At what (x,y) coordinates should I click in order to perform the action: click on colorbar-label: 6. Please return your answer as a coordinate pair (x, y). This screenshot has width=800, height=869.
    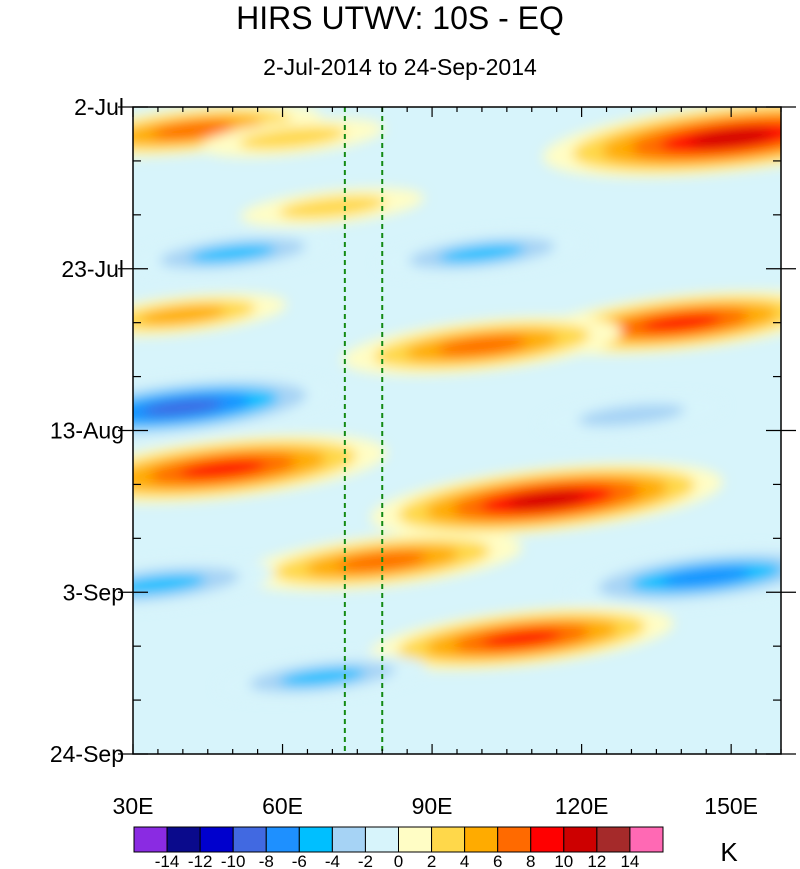
    Looking at the image, I should click on (497, 860).